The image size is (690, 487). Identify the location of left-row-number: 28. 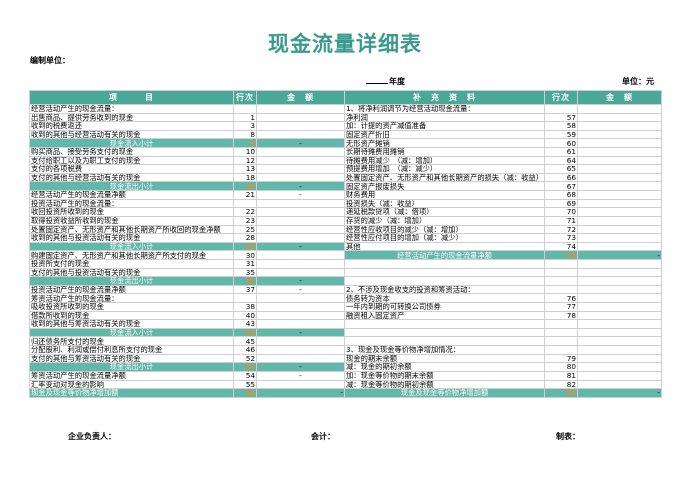
(245, 238).